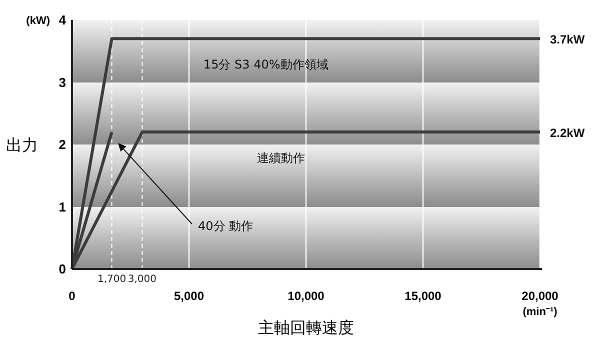 This screenshot has height=345, width=600. Describe the element at coordinates (72, 296) in the screenshot. I see `x-tick-label: 0` at that location.